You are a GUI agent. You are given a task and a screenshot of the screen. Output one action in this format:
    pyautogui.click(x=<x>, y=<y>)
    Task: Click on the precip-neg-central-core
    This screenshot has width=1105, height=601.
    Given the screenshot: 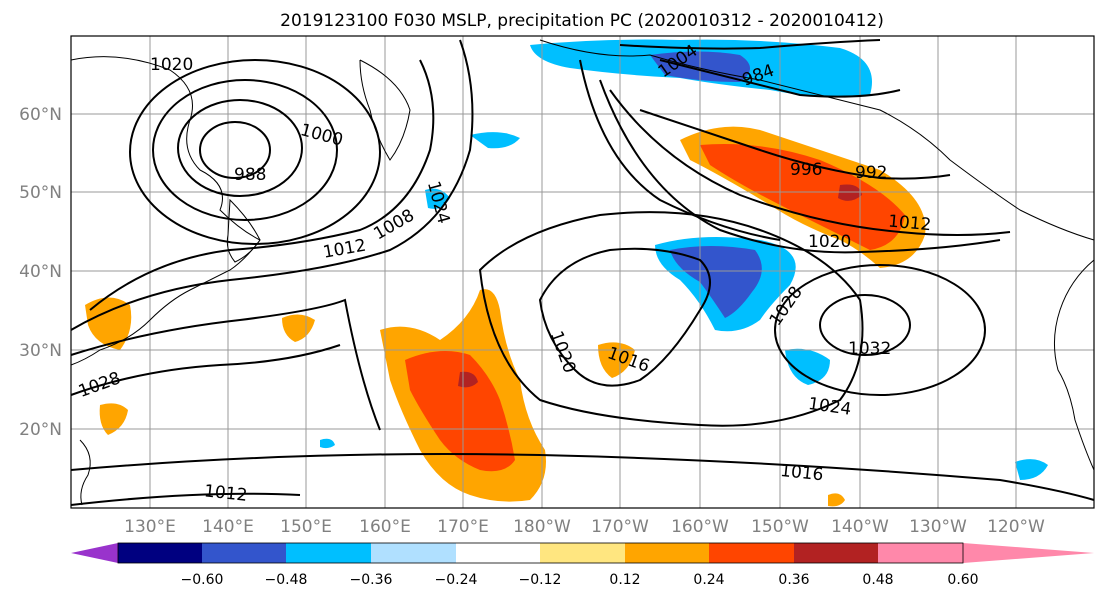 What is the action you would take?
    pyautogui.click(x=716, y=282)
    